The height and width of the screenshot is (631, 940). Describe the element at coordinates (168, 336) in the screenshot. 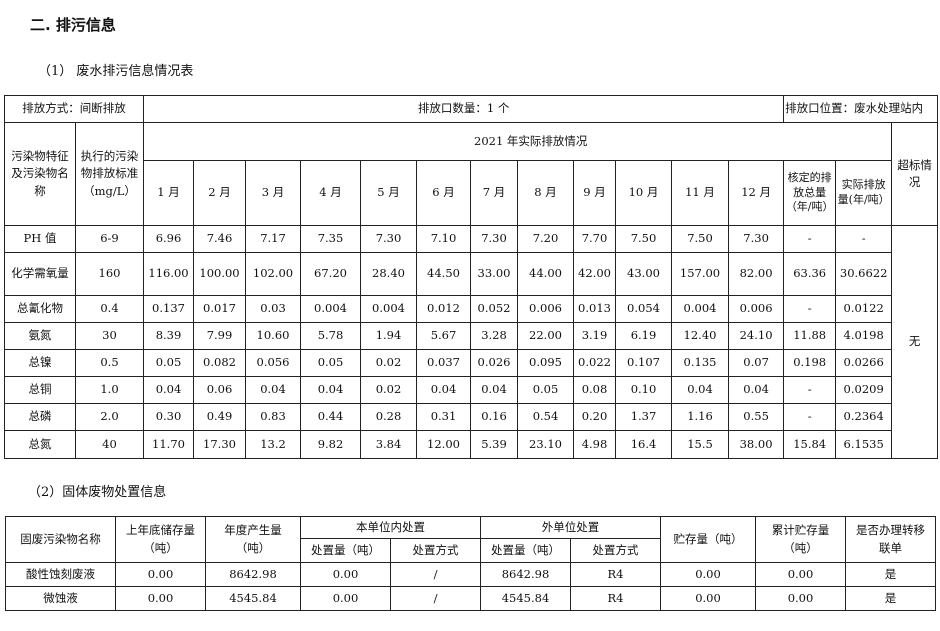

I see `month-value: 8.39` at that location.